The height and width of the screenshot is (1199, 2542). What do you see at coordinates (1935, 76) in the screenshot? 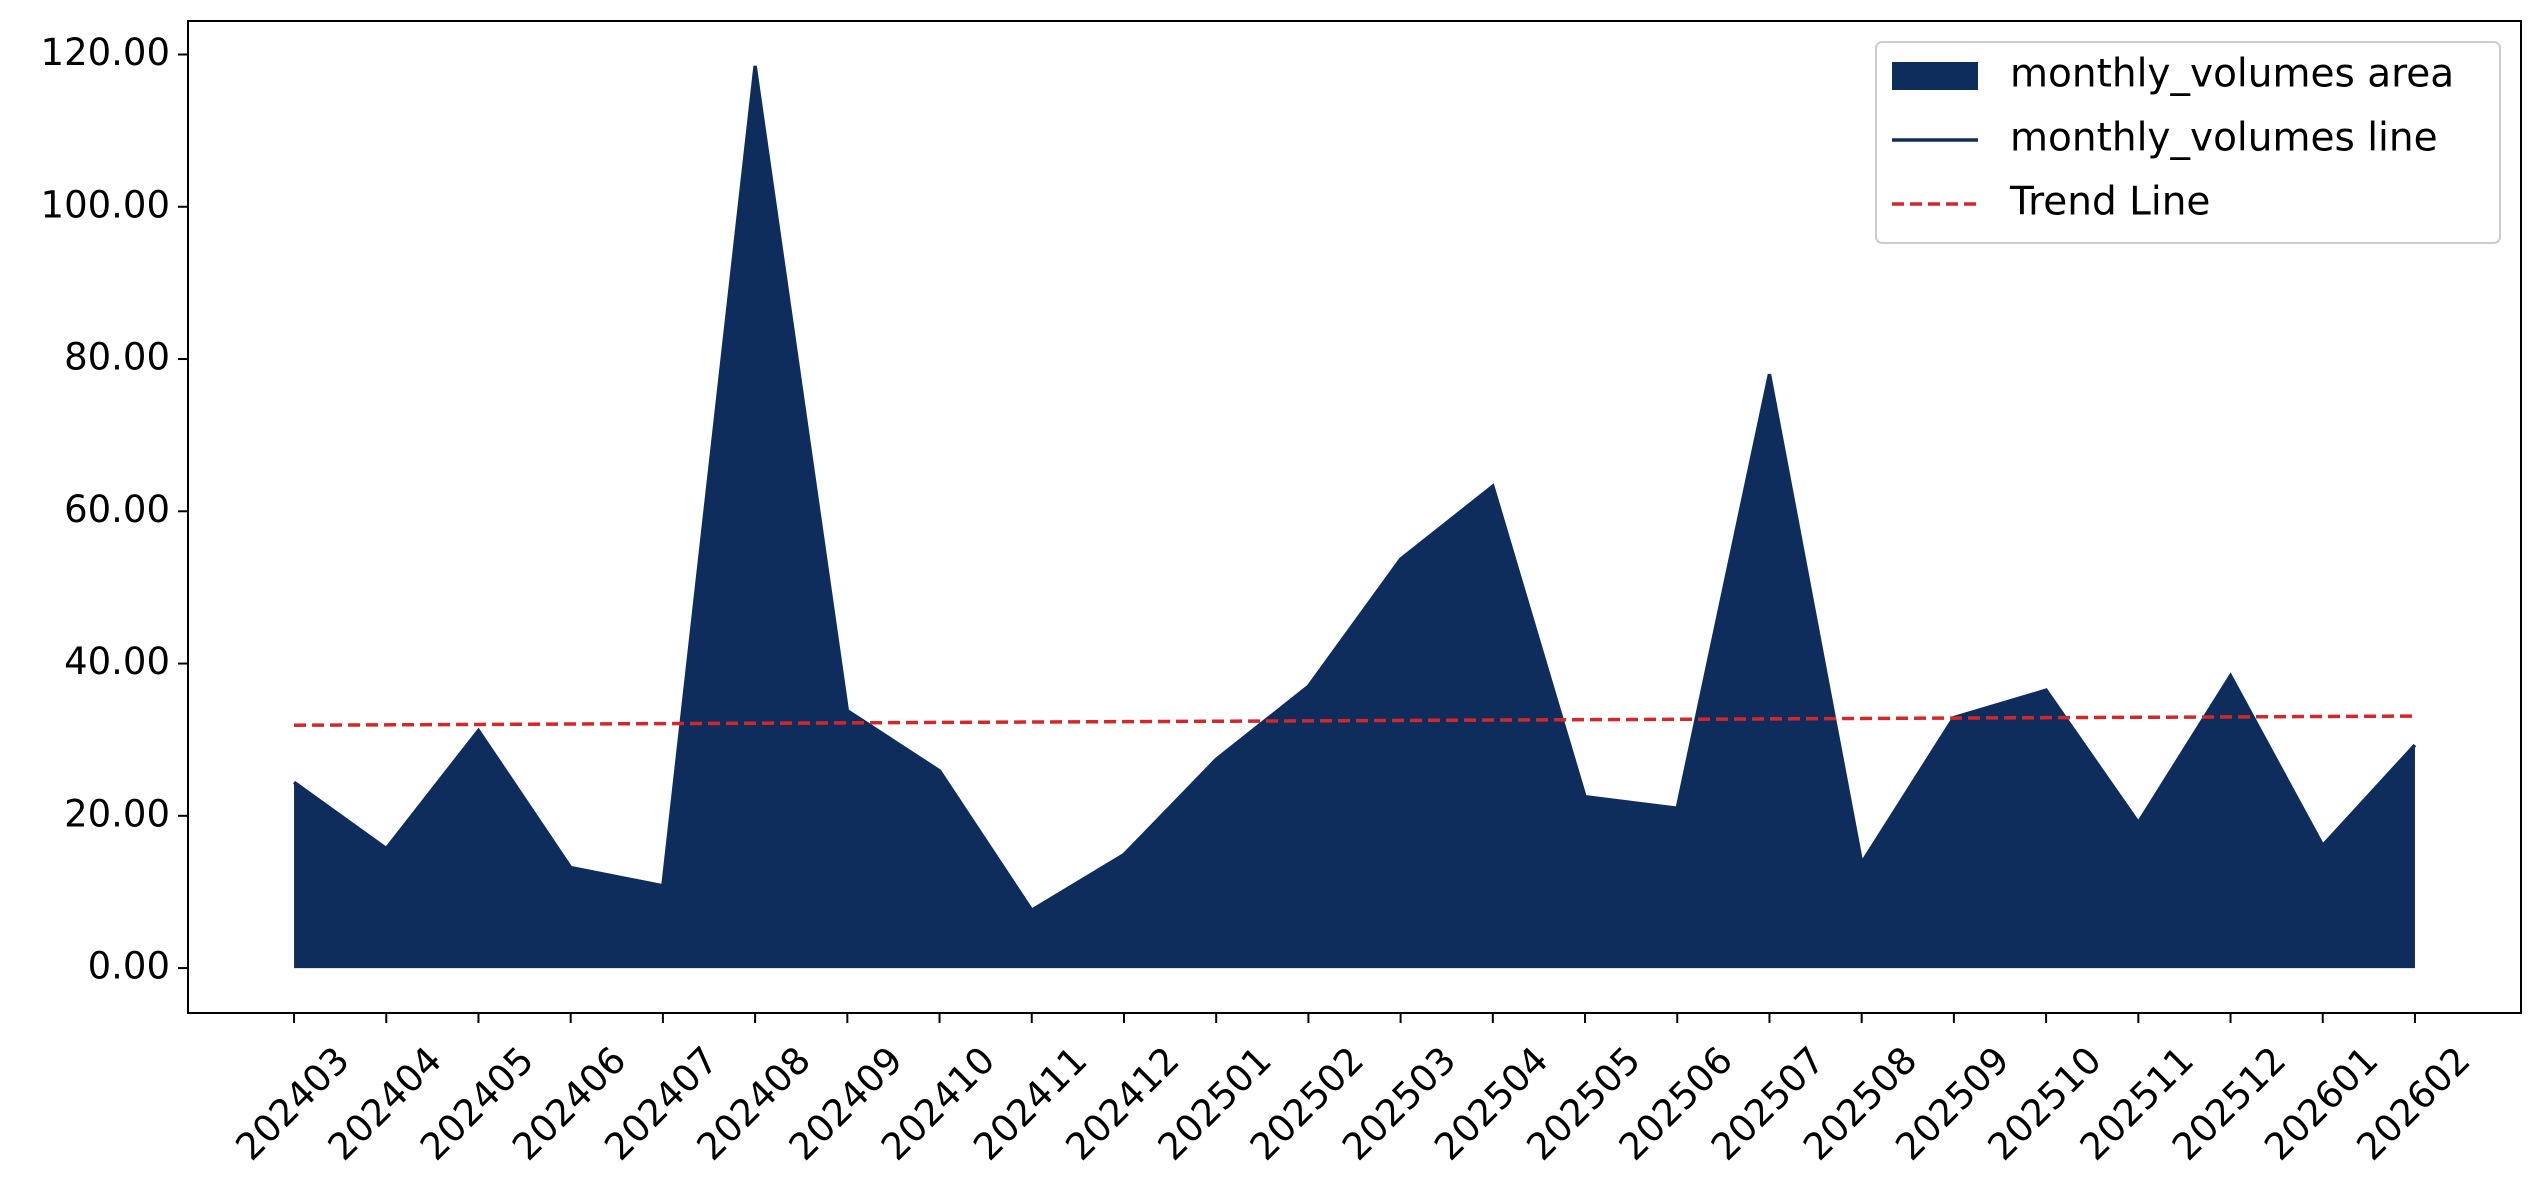
I see `legend-swatch` at bounding box center [1935, 76].